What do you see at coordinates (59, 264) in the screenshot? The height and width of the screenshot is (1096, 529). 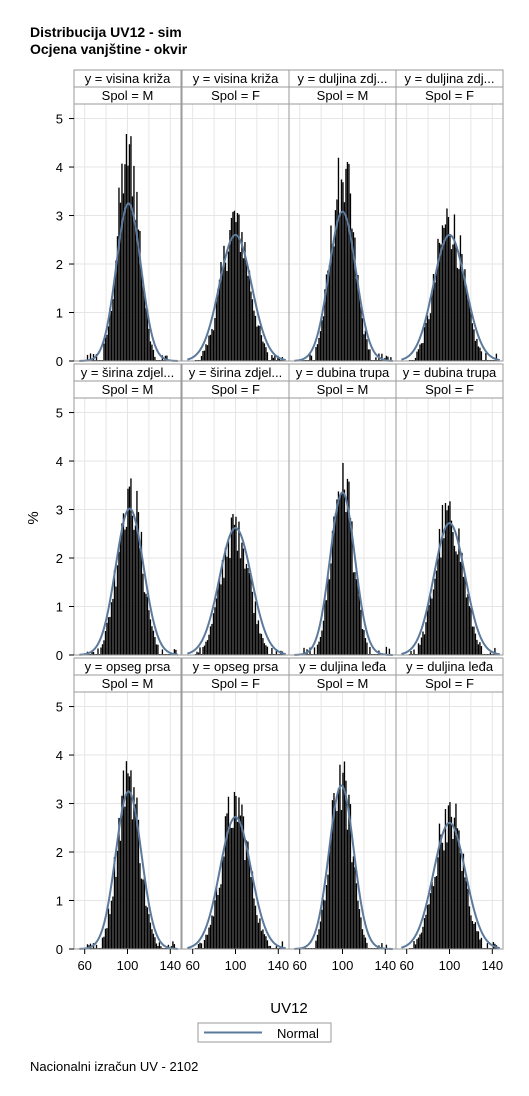 I see `y-tick-label: 2` at bounding box center [59, 264].